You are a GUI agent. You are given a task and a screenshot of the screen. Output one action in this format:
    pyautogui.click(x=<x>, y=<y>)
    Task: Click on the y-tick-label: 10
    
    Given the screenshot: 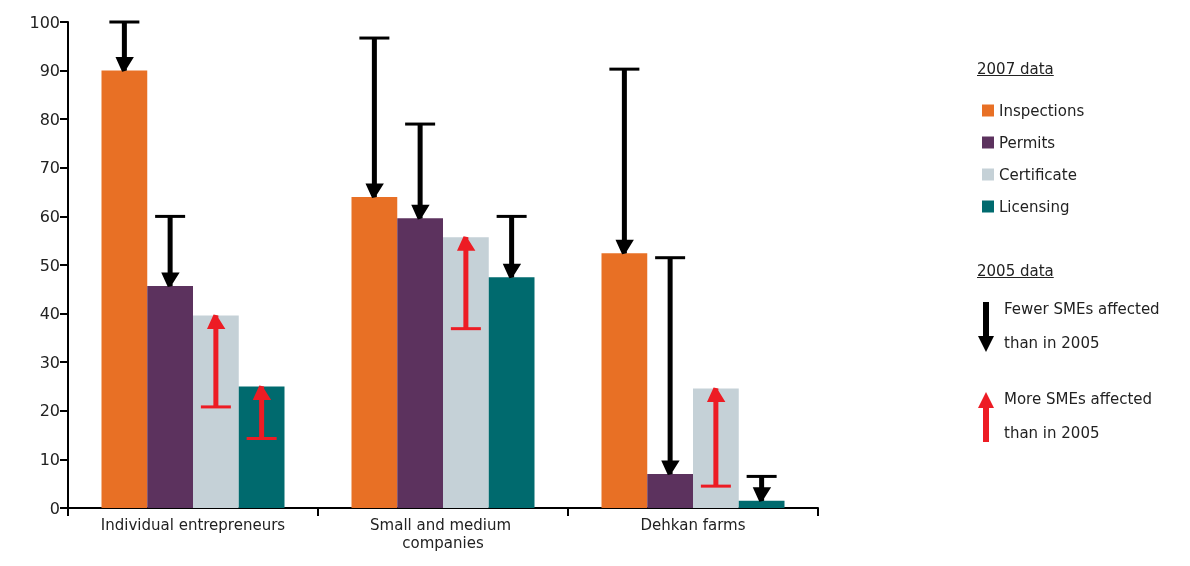 What is the action you would take?
    pyautogui.click(x=49, y=459)
    